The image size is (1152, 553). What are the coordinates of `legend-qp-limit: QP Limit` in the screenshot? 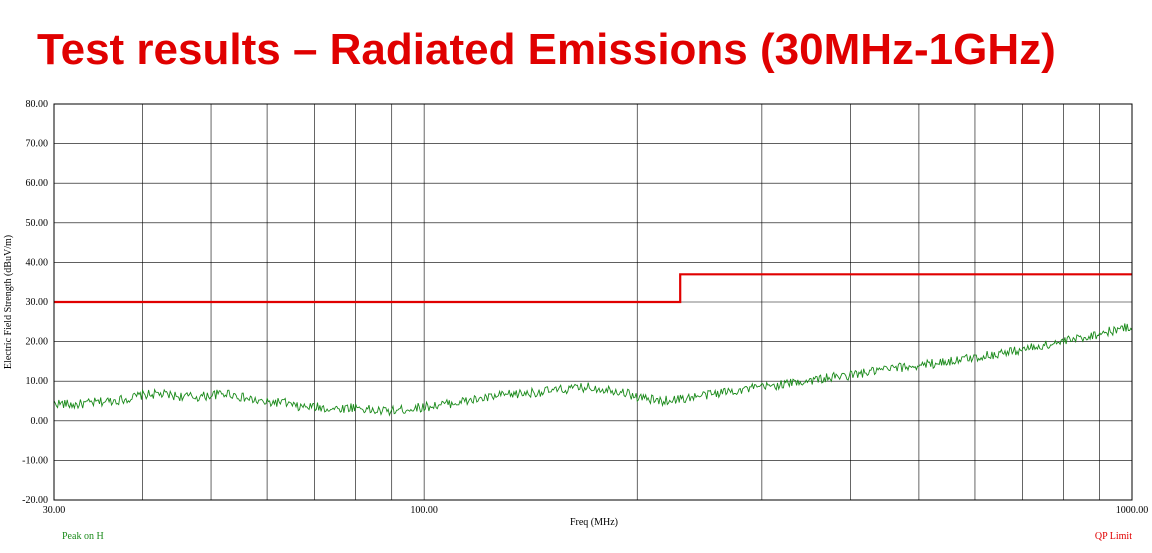 It's located at (1113, 536).